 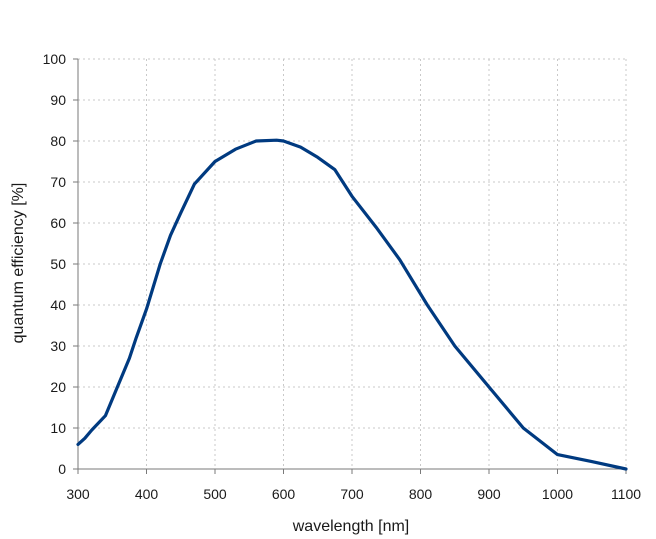 What do you see at coordinates (58, 223) in the screenshot?
I see `y-tick-label: 60` at bounding box center [58, 223].